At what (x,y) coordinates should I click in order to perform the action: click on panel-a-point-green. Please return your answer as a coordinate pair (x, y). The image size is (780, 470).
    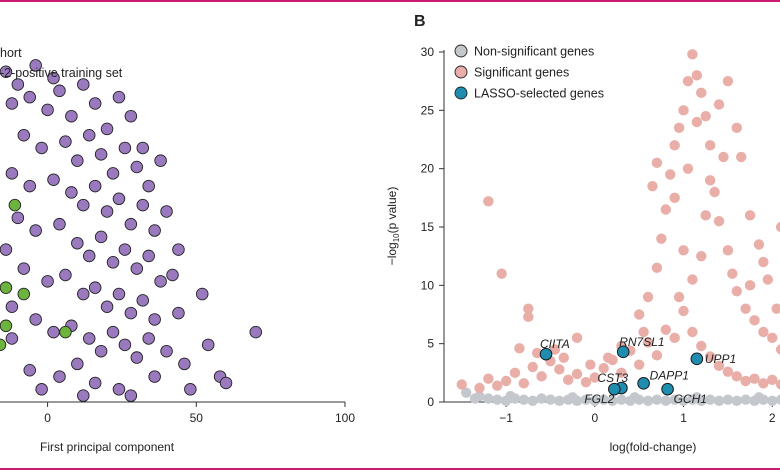
    Looking at the image, I should click on (6, 326).